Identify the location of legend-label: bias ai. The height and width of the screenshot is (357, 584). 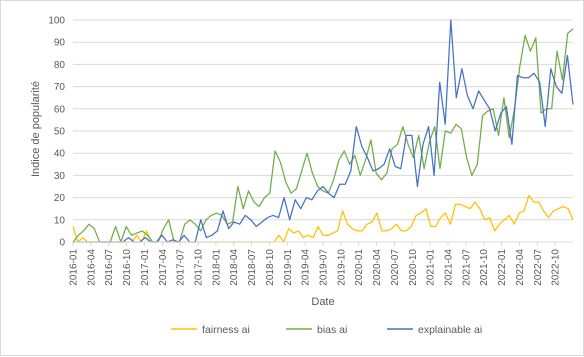
(332, 330).